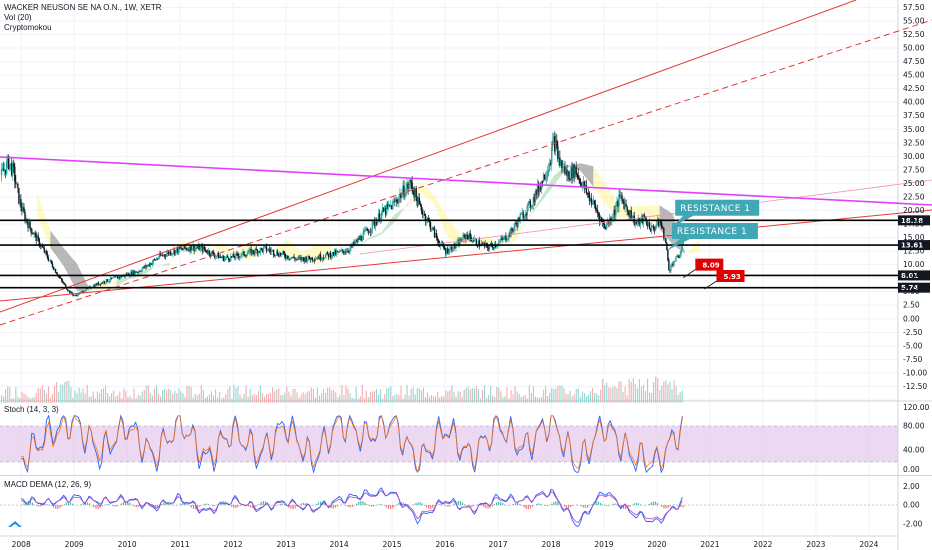 The width and height of the screenshot is (932, 550). What do you see at coordinates (83, 7) in the screenshot?
I see `symbol-title: WACKER NEUSON SE NA O.N., 1W, XETR` at bounding box center [83, 7].